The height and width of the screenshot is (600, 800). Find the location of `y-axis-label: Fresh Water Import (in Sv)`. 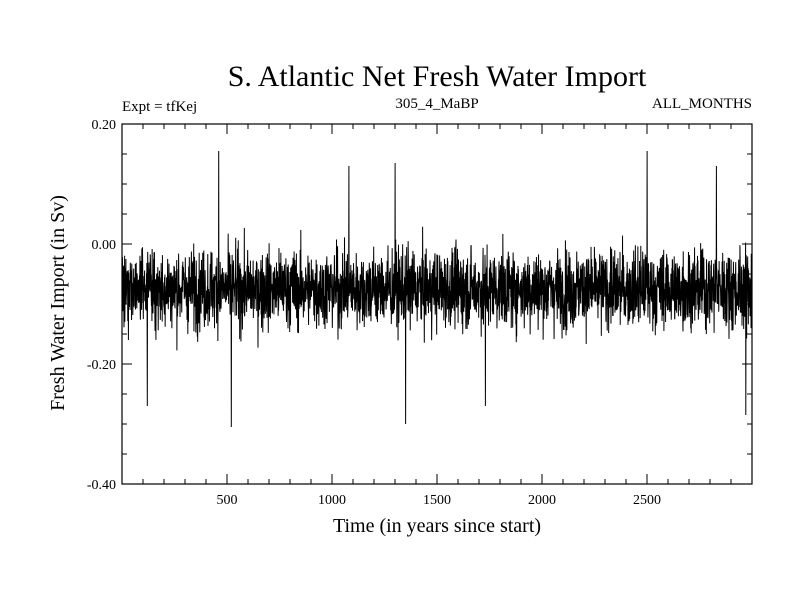

y-axis-label: Fresh Water Import (in Sv) is located at coordinates (58, 303).